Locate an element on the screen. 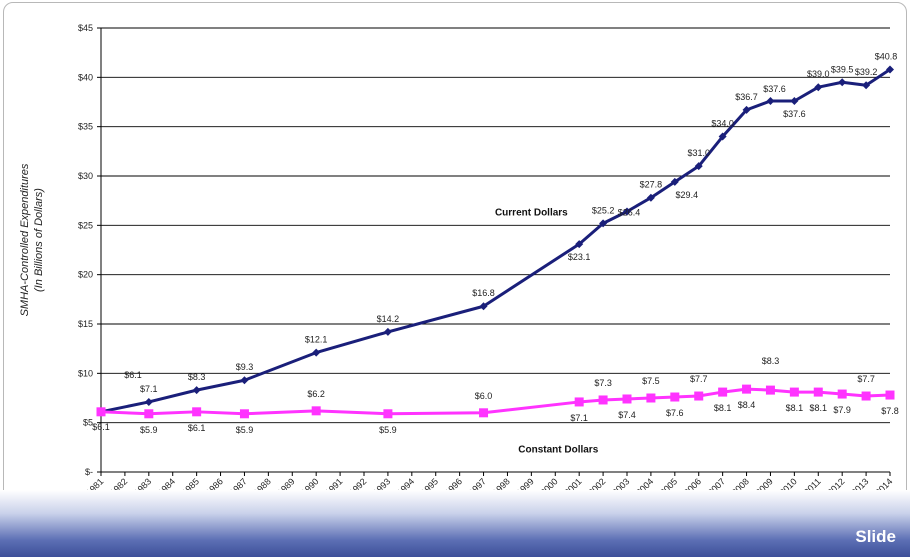 This screenshot has height=557, width=910. y-axis-ticks: $- $5 $10 $15 $20 $25 $30 $35 $40 $45 is located at coordinates (89, 250).